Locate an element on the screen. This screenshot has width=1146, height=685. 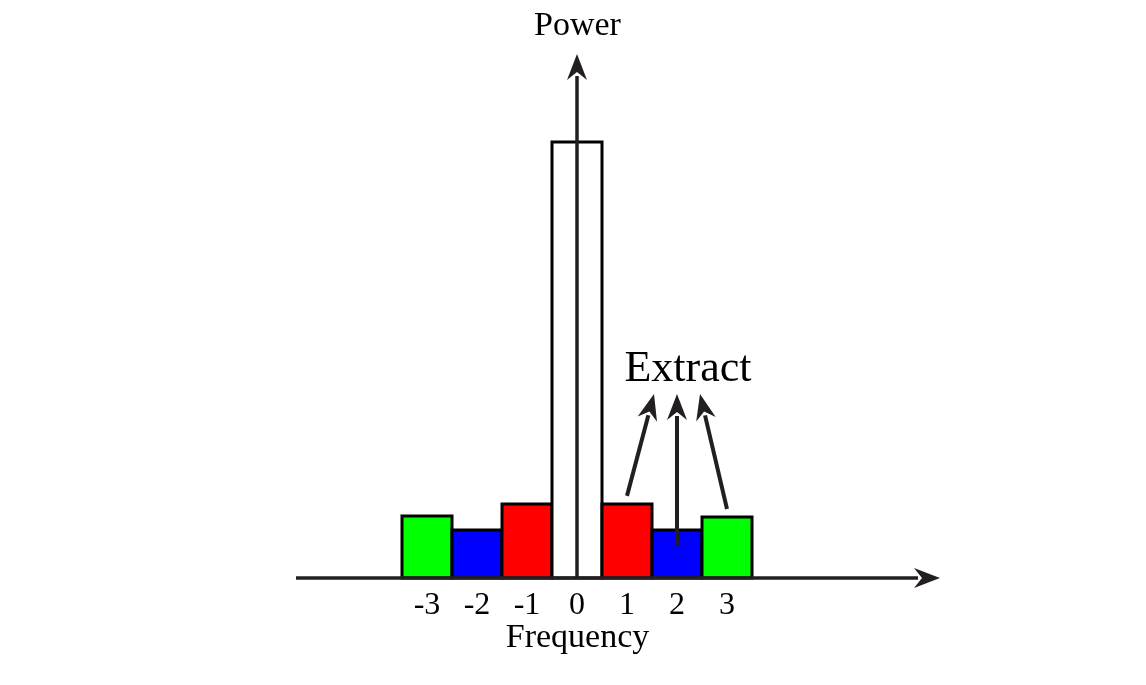
x-tick-label: -3 is located at coordinates (427, 602).